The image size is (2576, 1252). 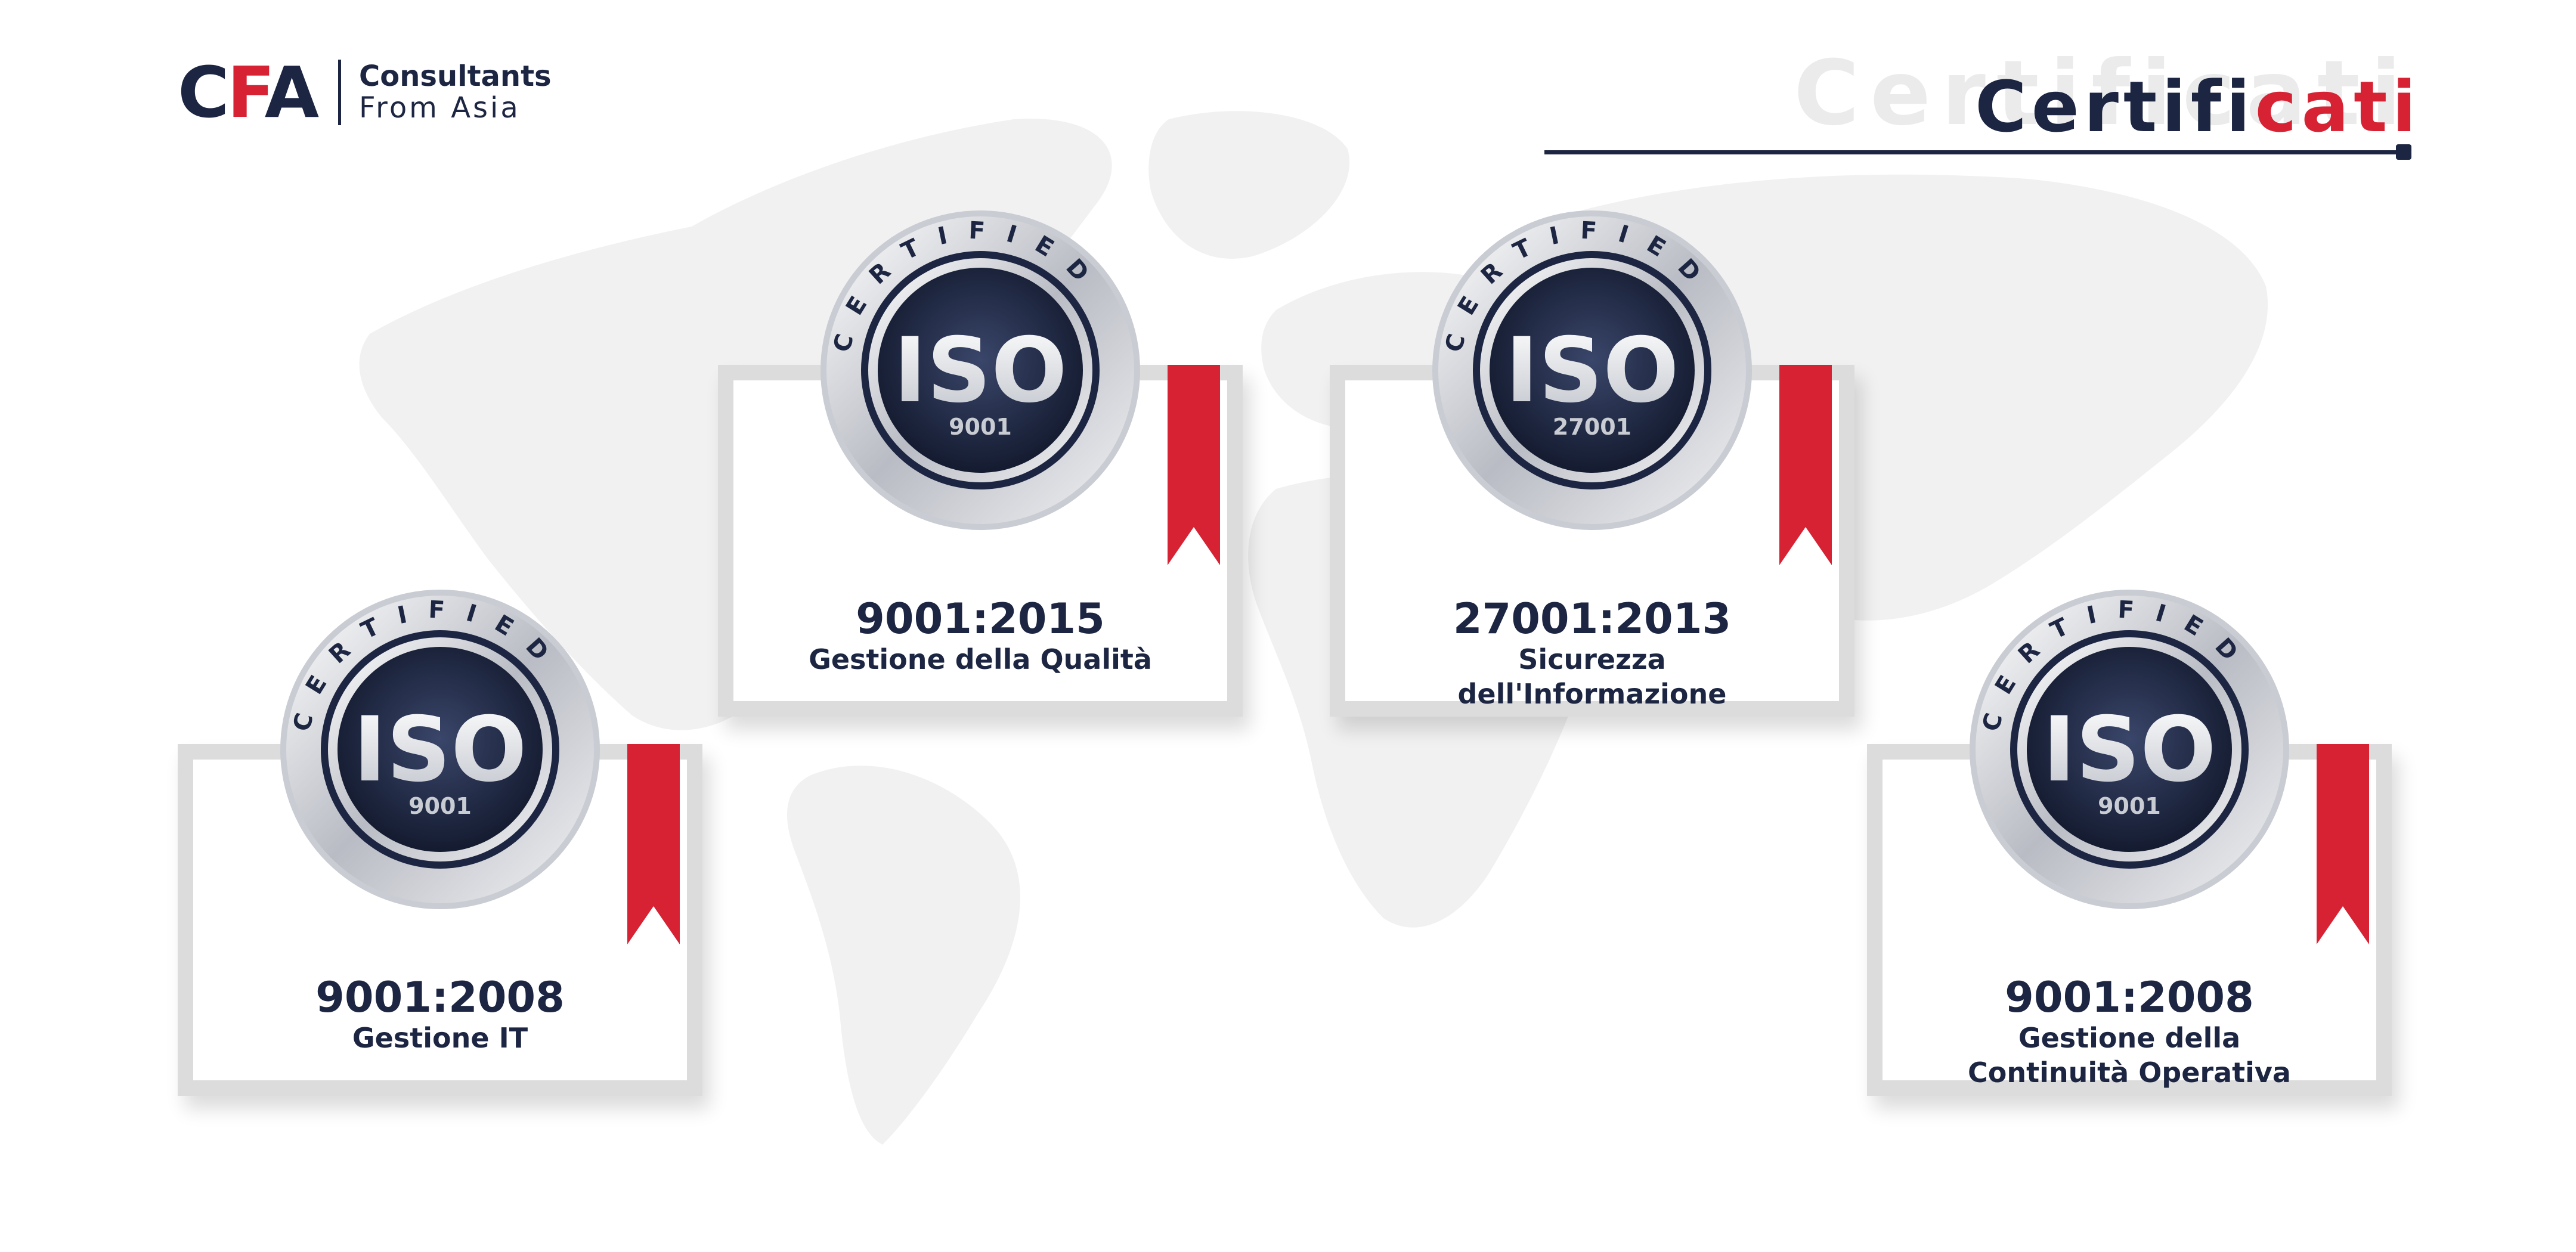 What do you see at coordinates (1974, 152) in the screenshot?
I see `title-underline` at bounding box center [1974, 152].